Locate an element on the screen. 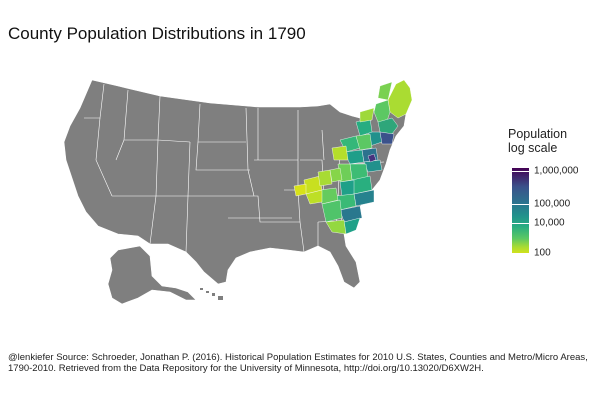 The width and height of the screenshot is (600, 400). legend-title: Population log scale is located at coordinates (537, 141).